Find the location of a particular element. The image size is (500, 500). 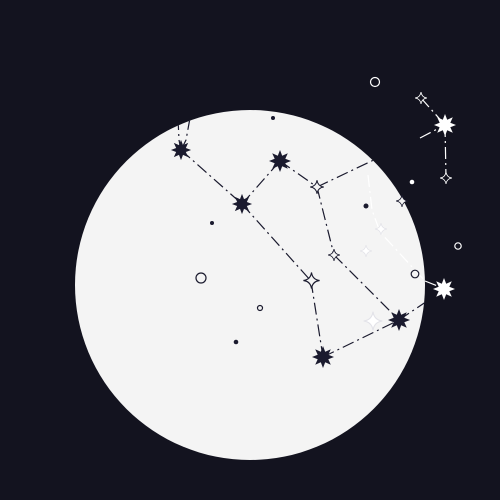

sky-dots is located at coordinates (415, 163).